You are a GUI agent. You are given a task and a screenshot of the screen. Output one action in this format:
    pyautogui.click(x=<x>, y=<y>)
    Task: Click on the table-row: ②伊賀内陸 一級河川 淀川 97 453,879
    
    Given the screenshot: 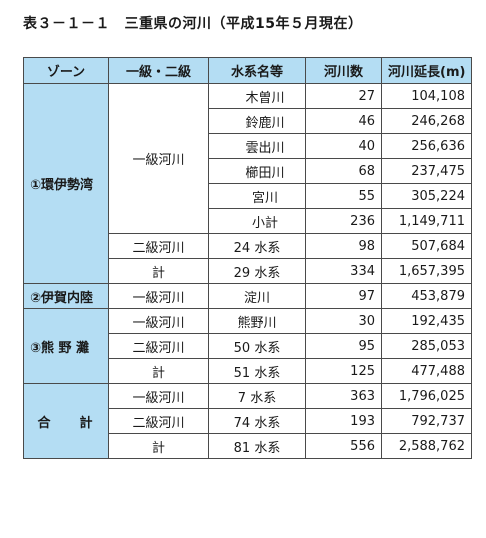 What is the action you would take?
    pyautogui.click(x=247, y=296)
    